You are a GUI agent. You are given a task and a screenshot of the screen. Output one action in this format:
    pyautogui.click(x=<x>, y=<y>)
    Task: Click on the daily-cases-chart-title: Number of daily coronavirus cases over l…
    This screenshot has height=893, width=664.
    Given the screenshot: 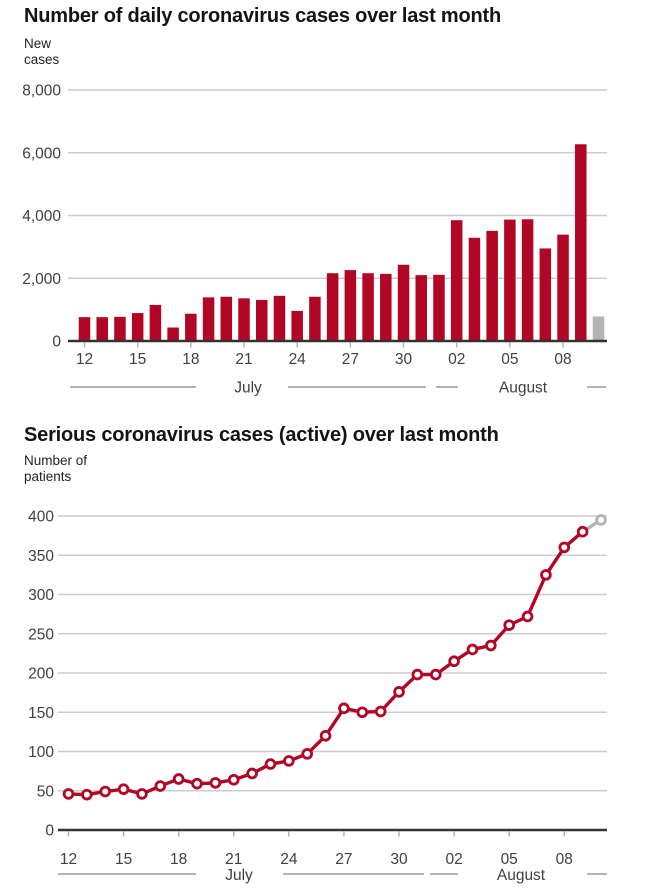 What is the action you would take?
    pyautogui.click(x=263, y=16)
    